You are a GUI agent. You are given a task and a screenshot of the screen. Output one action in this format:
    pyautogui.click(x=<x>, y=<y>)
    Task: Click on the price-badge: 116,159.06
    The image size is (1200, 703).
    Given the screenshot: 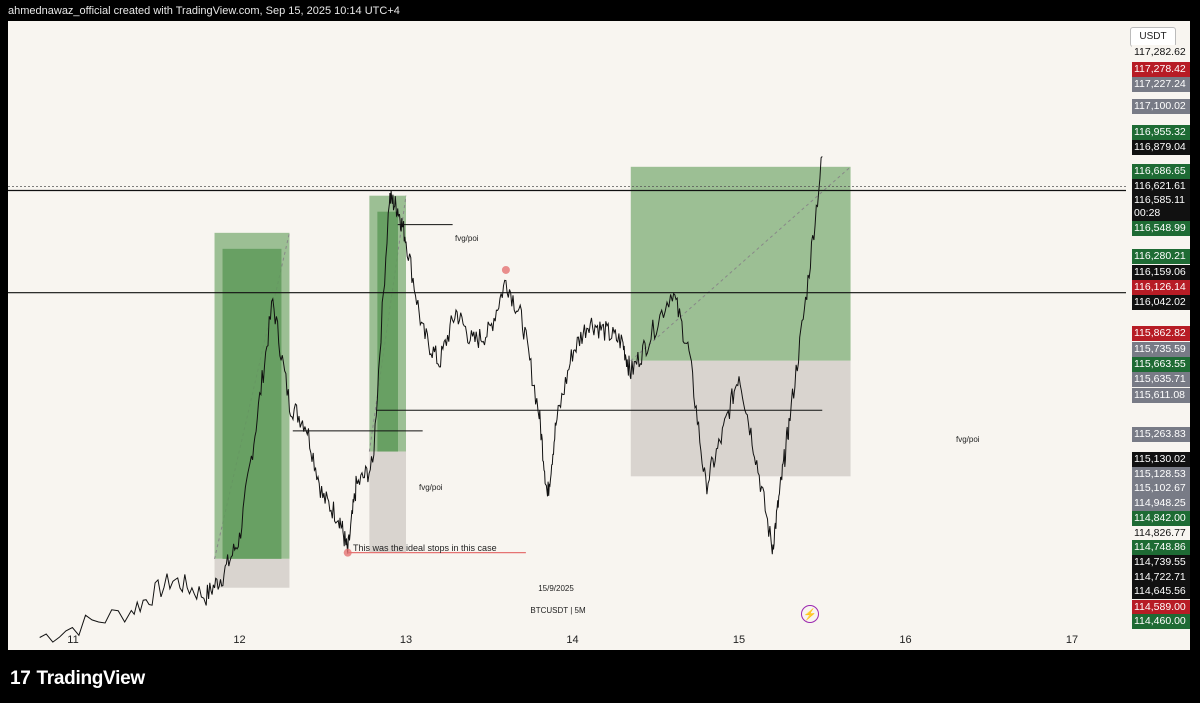 What is the action you would take?
    pyautogui.click(x=1161, y=272)
    